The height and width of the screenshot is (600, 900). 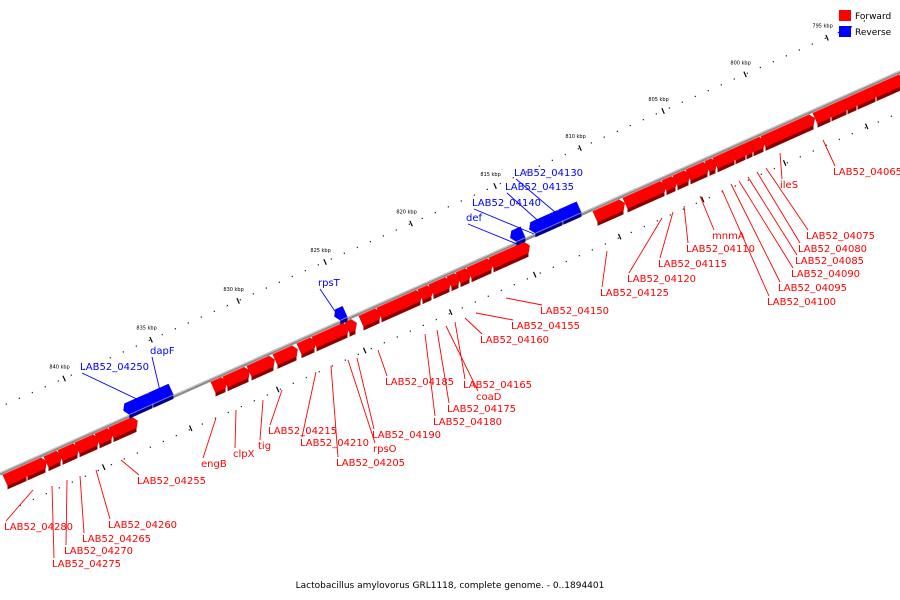 I want to click on gene-label: LAB52_04110, so click(x=720, y=249).